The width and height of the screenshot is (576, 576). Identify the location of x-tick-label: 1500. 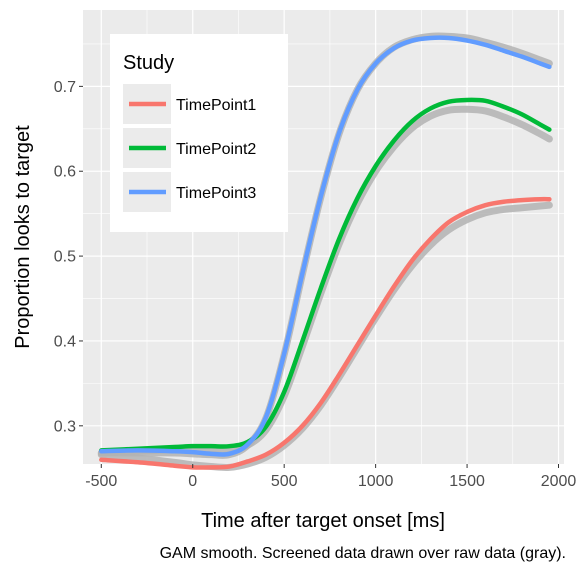
(467, 481).